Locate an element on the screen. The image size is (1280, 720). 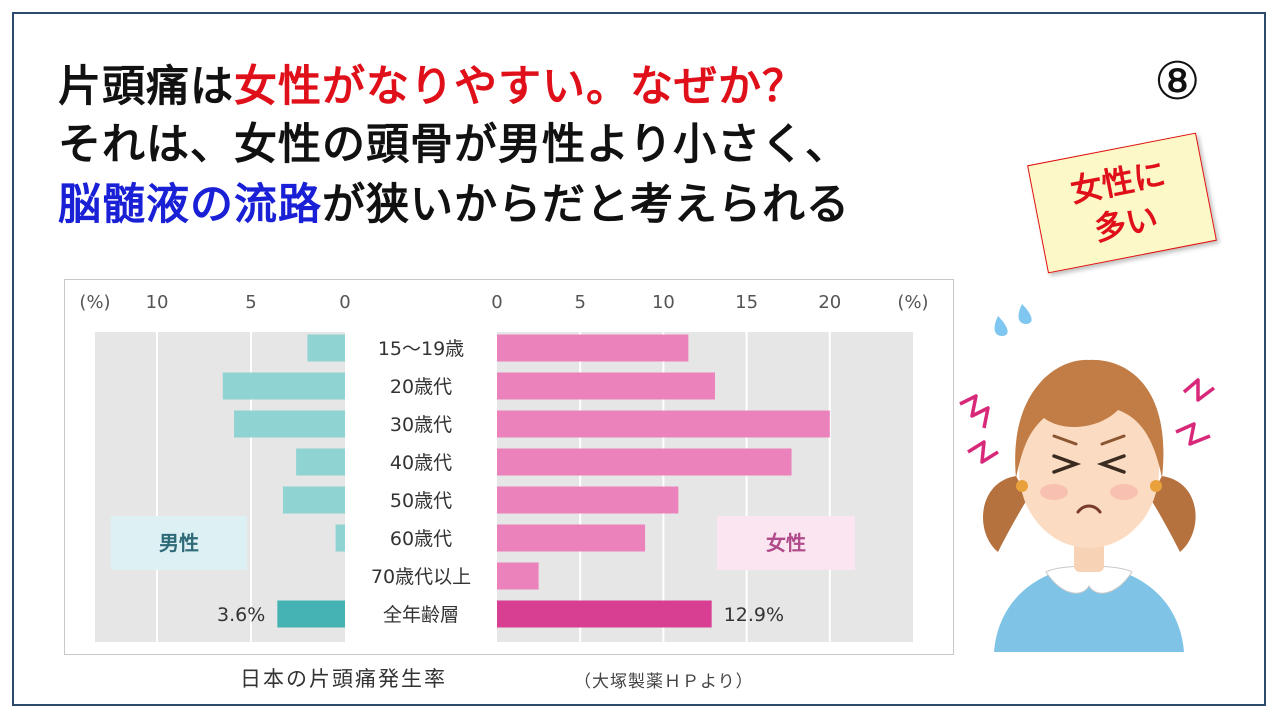
title-line-1-red: 女性がなりやすい。なぜか？ is located at coordinates (520, 87).